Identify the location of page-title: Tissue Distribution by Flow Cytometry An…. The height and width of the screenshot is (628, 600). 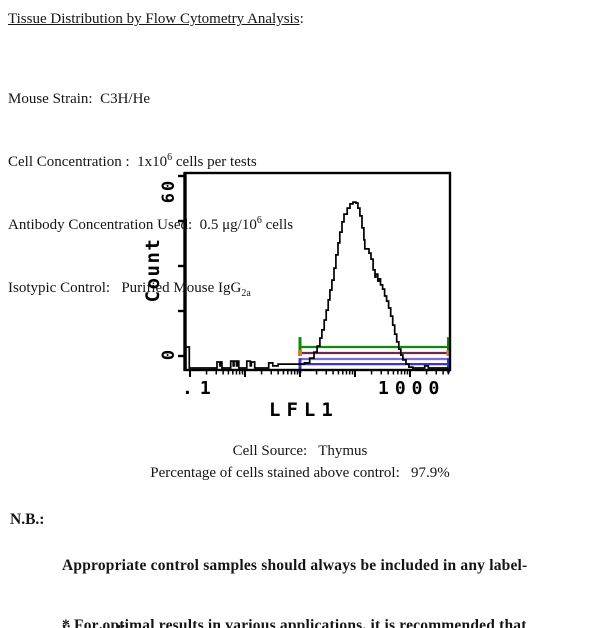
(156, 19).